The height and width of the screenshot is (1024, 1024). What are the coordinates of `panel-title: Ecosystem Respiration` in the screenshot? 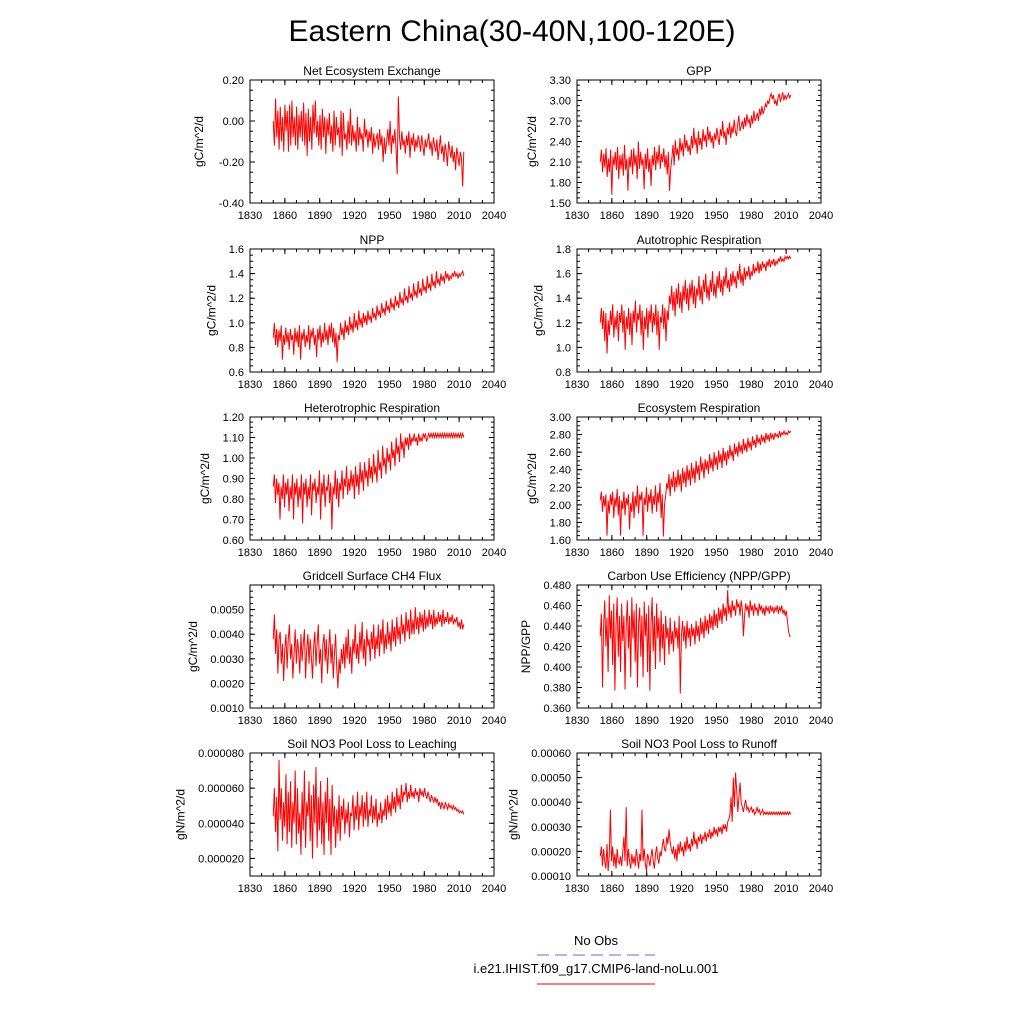 It's located at (699, 408).